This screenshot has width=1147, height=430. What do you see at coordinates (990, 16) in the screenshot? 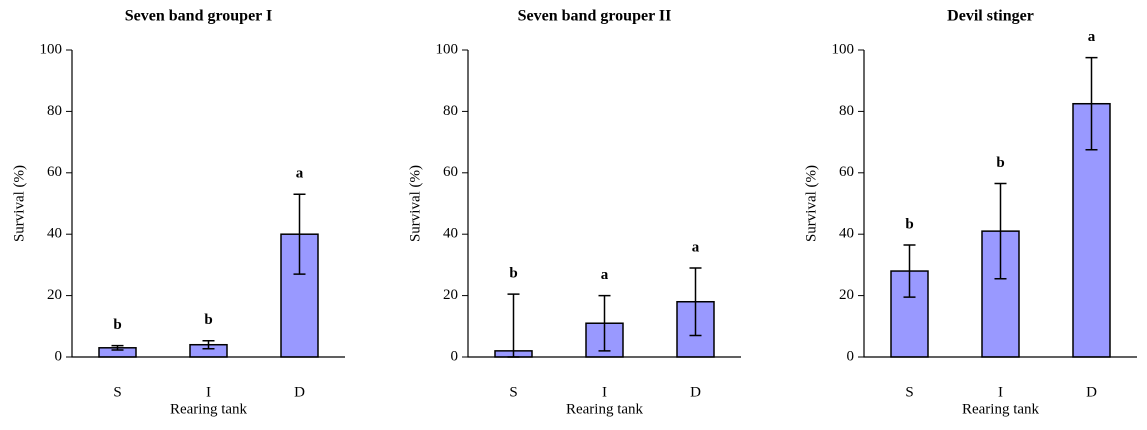
I see `chart-title: Devil stinger` at bounding box center [990, 16].